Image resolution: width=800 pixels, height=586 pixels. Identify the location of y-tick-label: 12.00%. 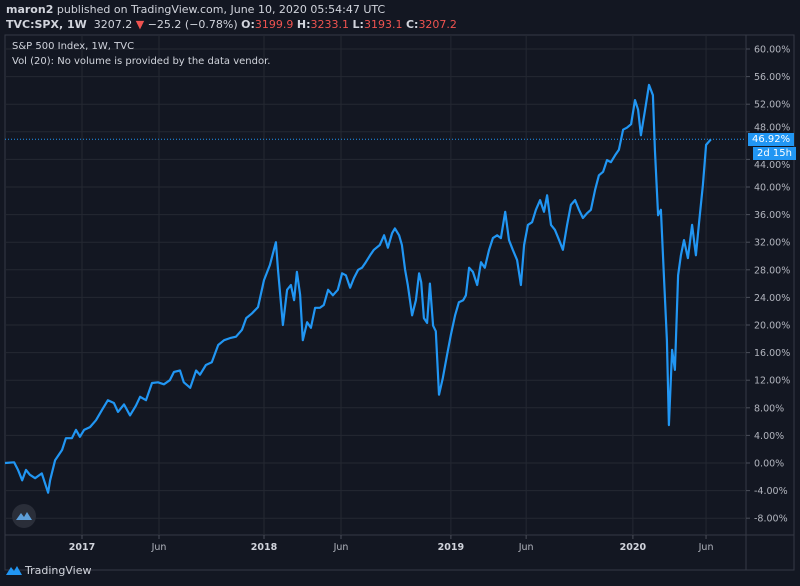
(772, 381).